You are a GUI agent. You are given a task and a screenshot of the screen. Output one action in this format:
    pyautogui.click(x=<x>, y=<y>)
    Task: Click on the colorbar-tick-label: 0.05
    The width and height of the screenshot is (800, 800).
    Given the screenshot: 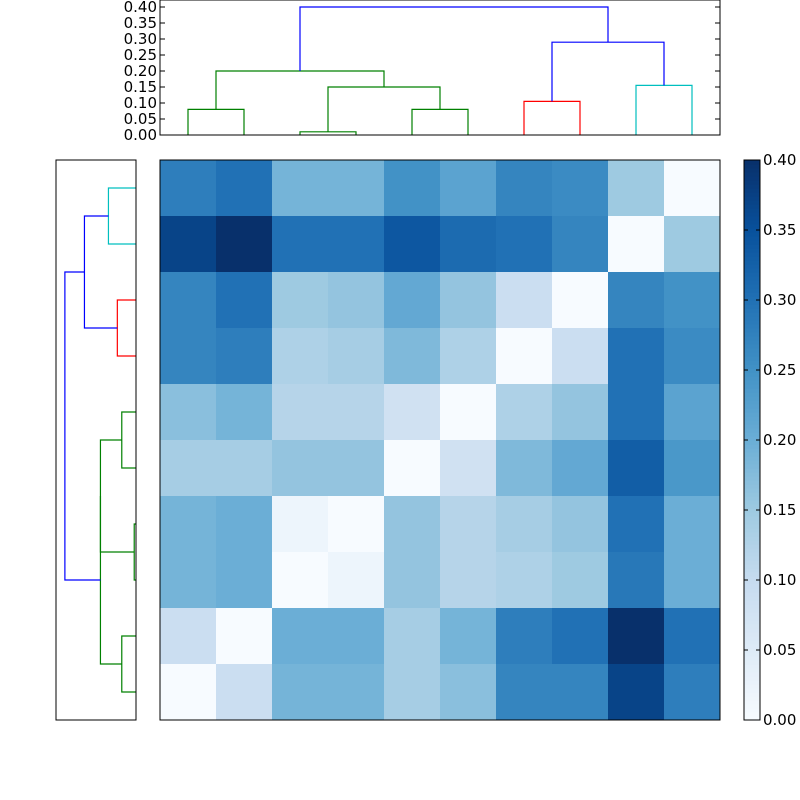 What is the action you would take?
    pyautogui.click(x=779, y=650)
    